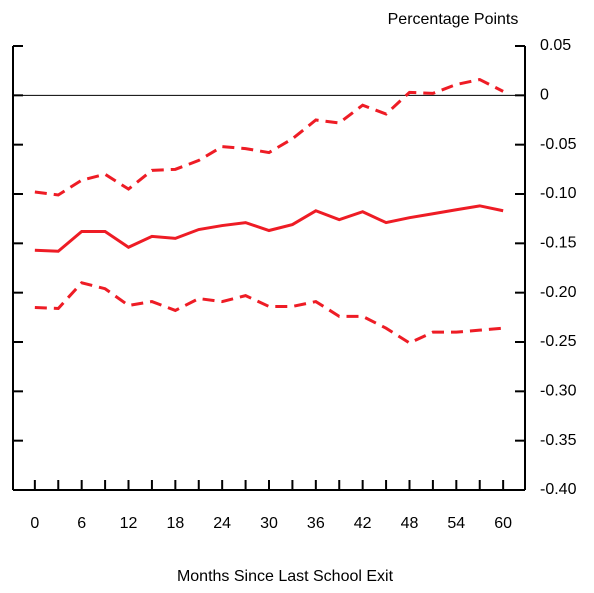 This screenshot has width=594, height=593. What do you see at coordinates (410, 523) in the screenshot?
I see `x-tick-label: 48` at bounding box center [410, 523].